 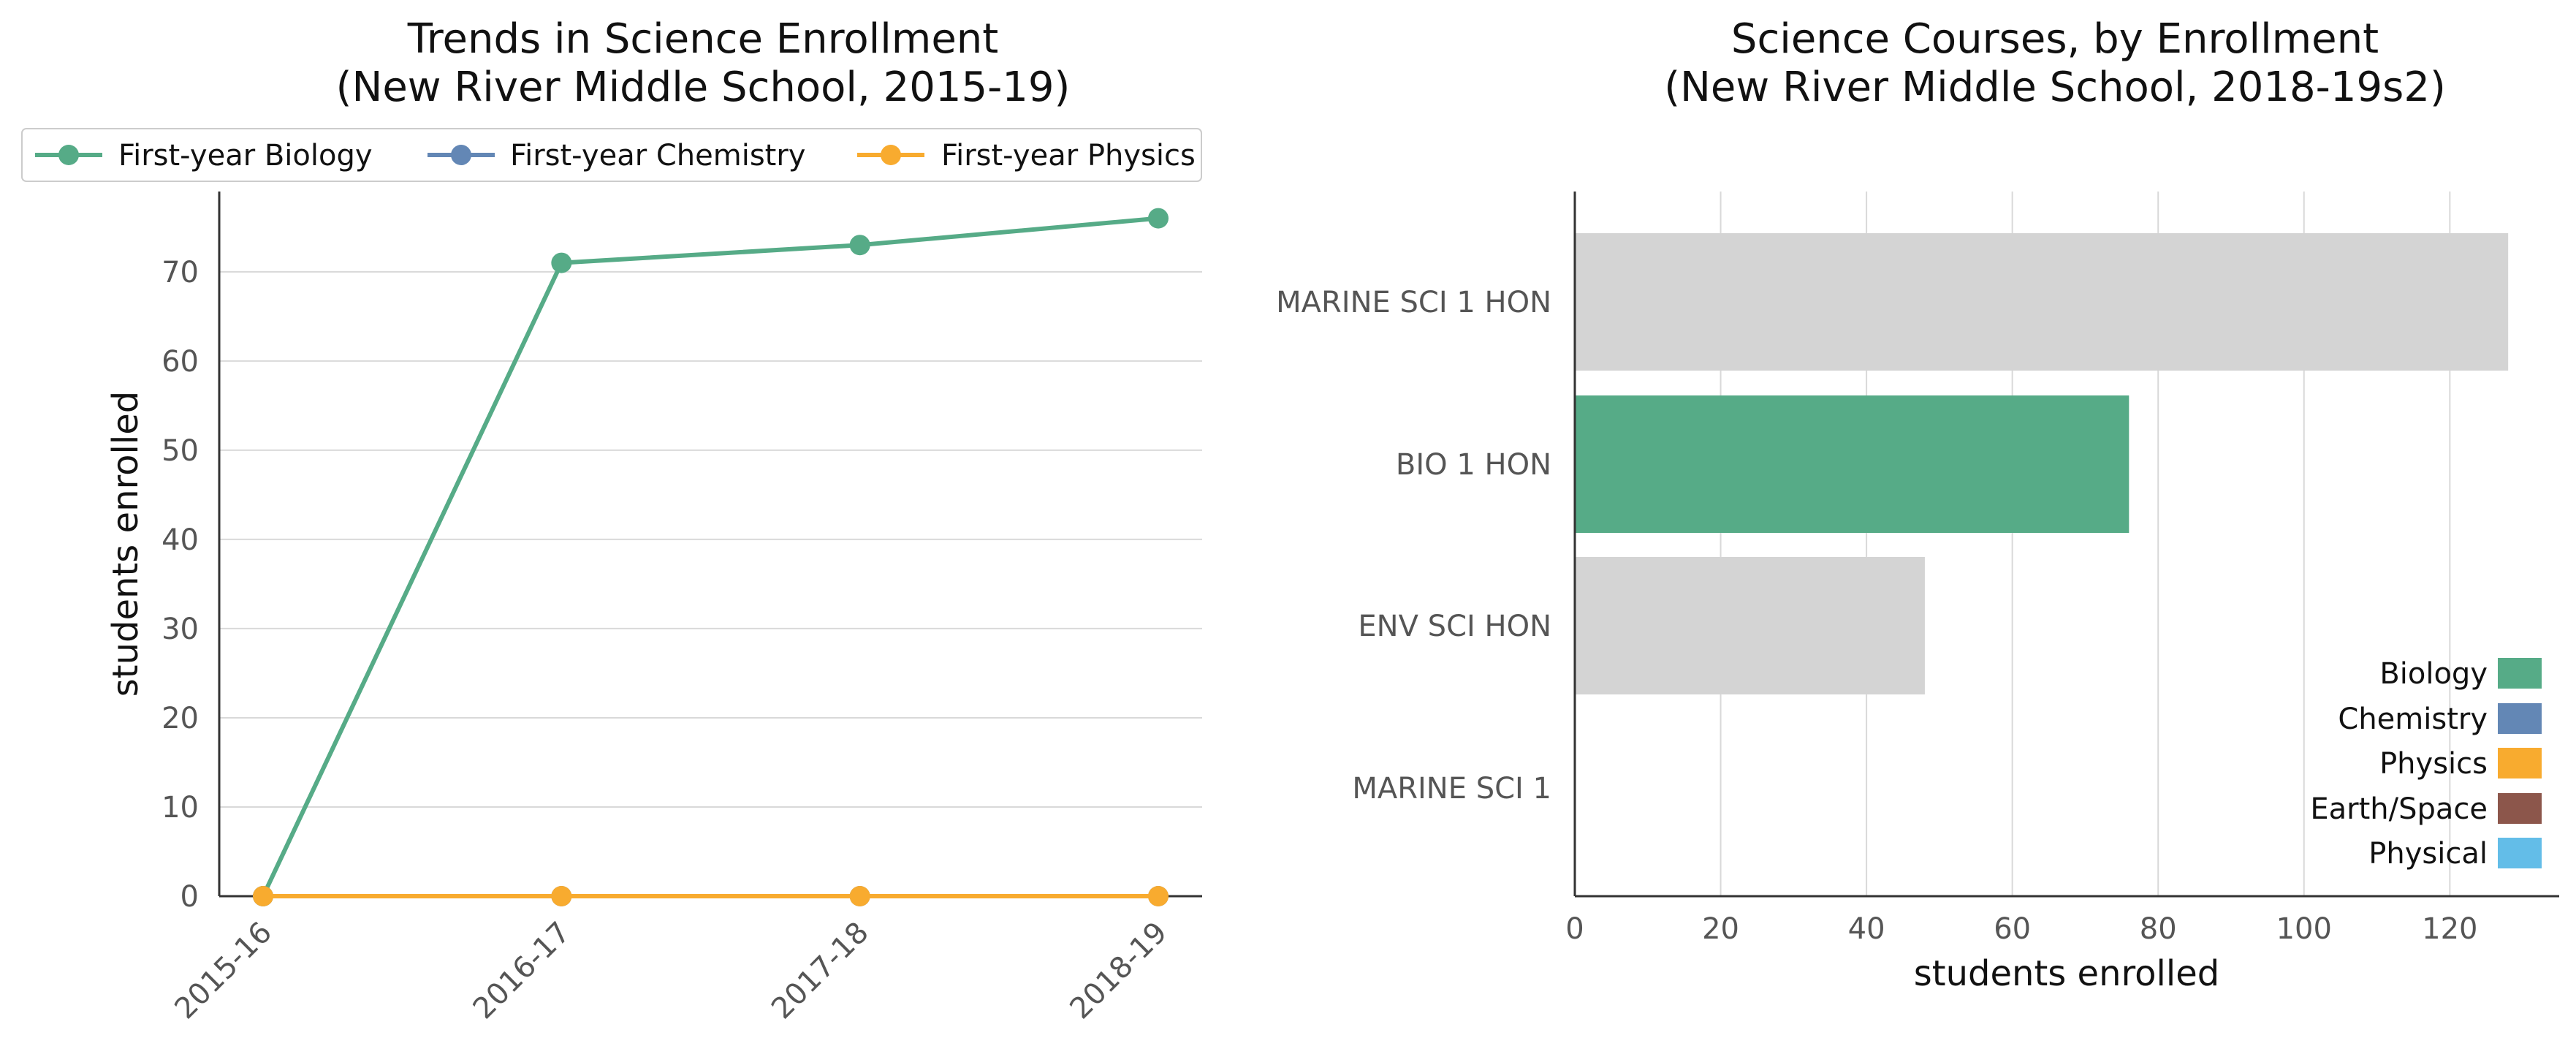 What do you see at coordinates (1867, 929) in the screenshot?
I see `x-tick-label: 40` at bounding box center [1867, 929].